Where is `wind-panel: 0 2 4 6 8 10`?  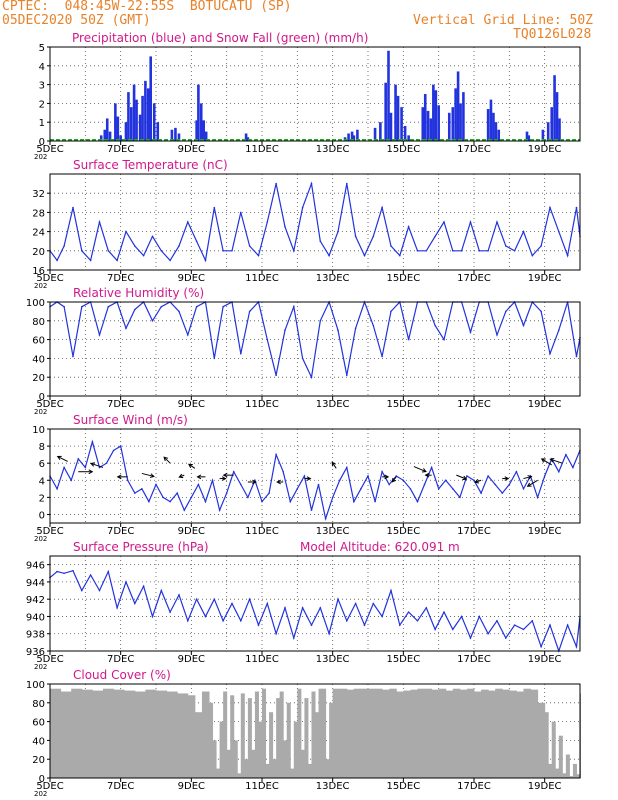
wind-panel: 0 2 4 6 8 10 is located at coordinates (306, 476).